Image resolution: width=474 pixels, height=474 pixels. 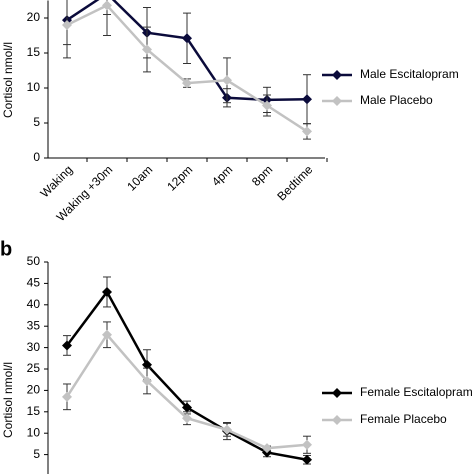 I want to click on y-tick-label: 50, so click(x=34, y=261).